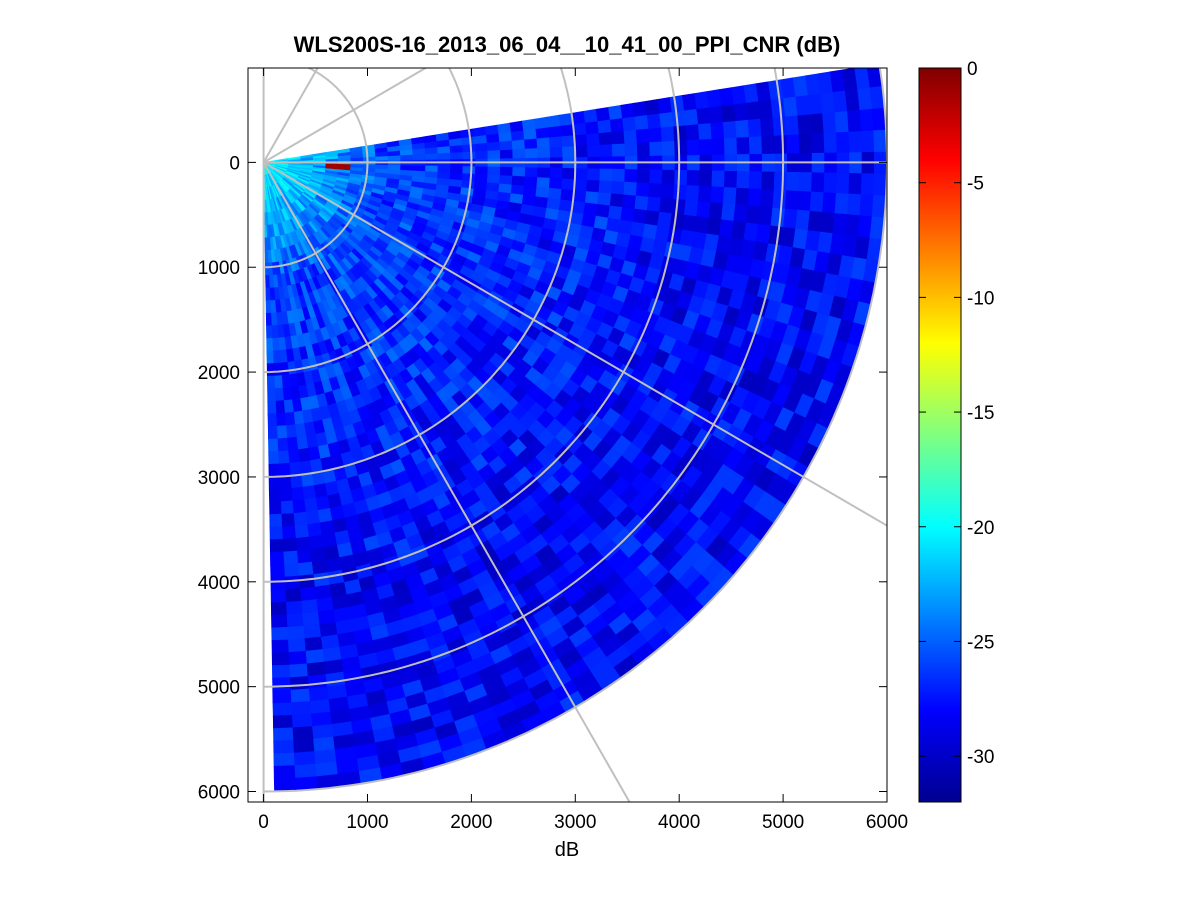  I want to click on x-tick-label: 3000, so click(575, 822).